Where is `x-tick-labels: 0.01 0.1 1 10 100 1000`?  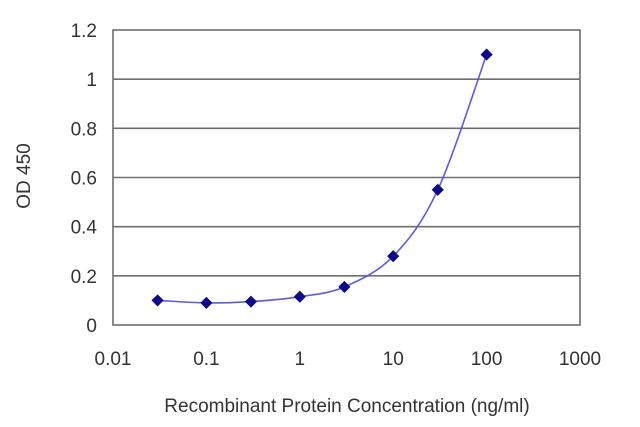 x-tick-labels: 0.01 0.1 1 10 100 1000 is located at coordinates (348, 359).